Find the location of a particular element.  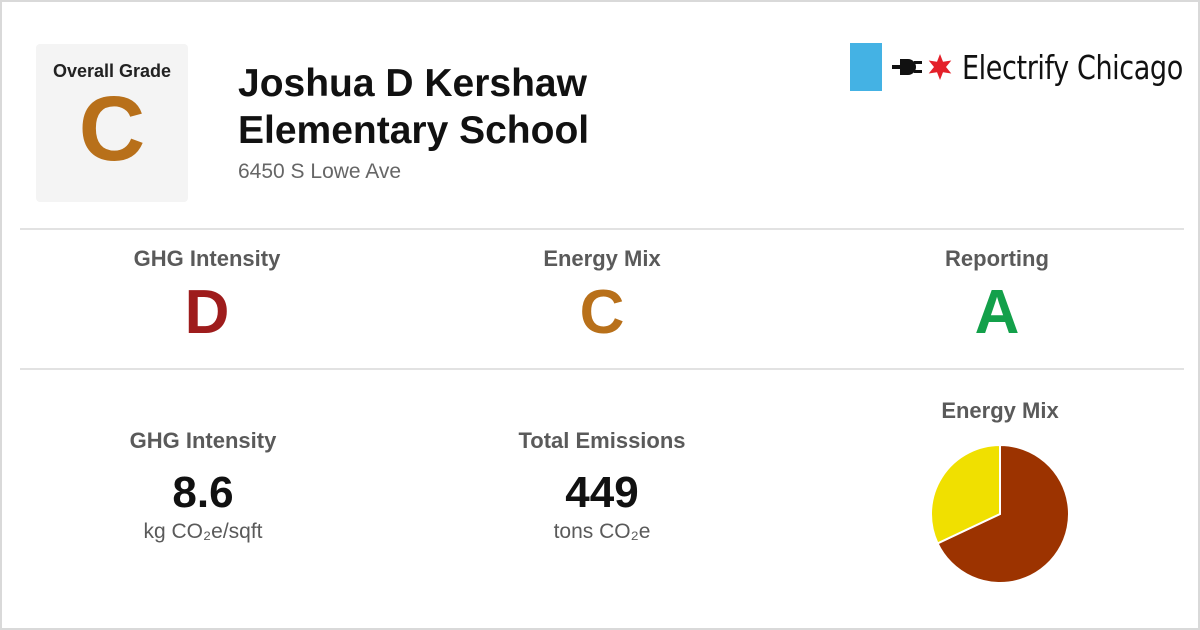

divider-top is located at coordinates (602, 229).